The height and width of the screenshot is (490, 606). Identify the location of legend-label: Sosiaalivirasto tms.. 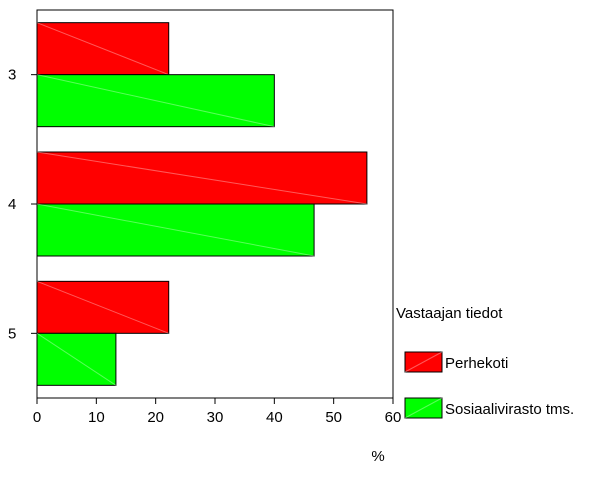
(509, 409).